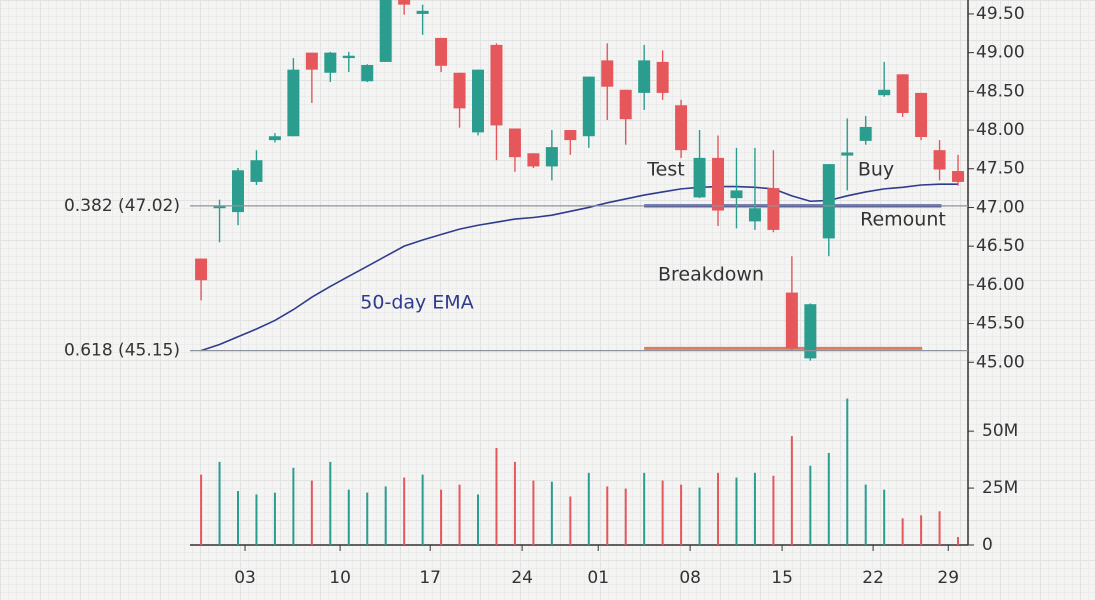 Image resolution: width=1095 pixels, height=600 pixels. I want to click on level-label: 0.618 (45.15), so click(122, 351).